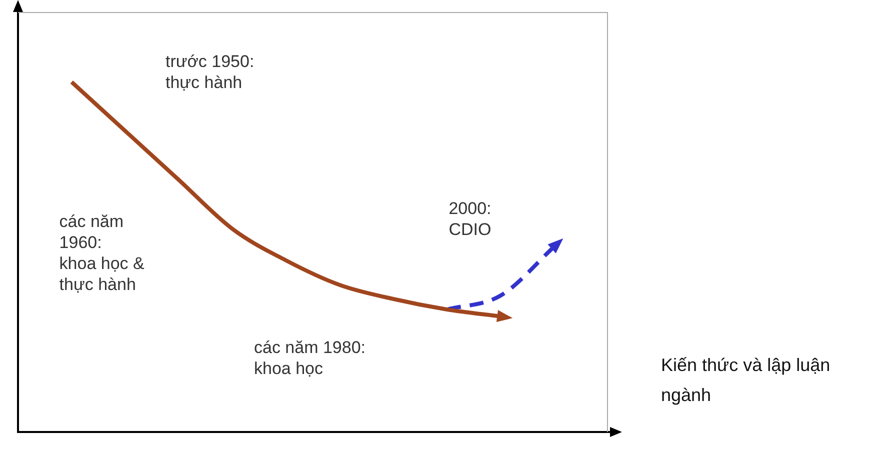 This screenshot has width=883, height=455. I want to click on x-axis-title: Kiến thức và lập luận ngành, so click(746, 380).